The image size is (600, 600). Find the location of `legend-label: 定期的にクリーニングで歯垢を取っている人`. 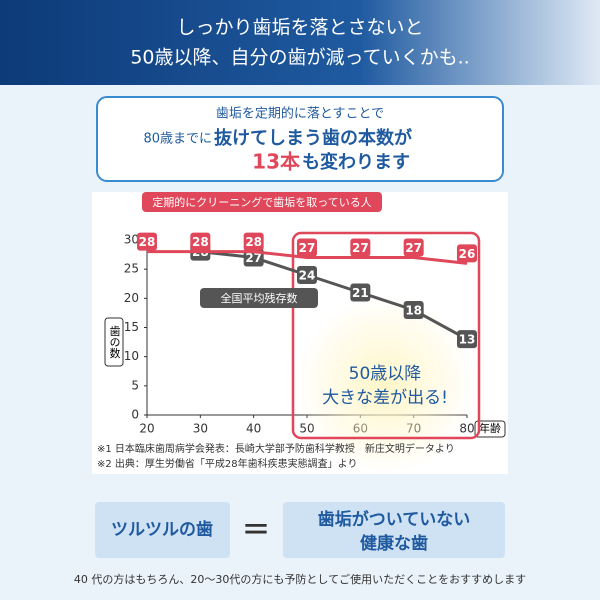

legend-label: 定期的にクリーニングで歯垢を取っている人 is located at coordinates (261, 202).